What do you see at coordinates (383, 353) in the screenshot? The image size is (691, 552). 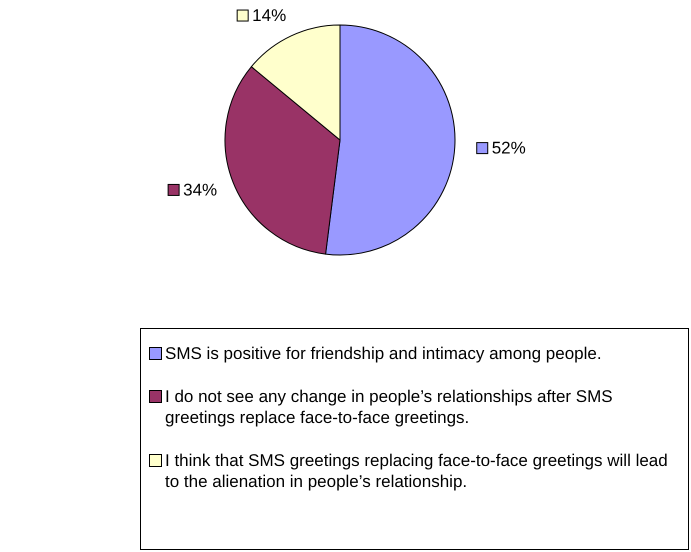 I see `legend-label: SMS is positive for friendship and intimacy among people.` at bounding box center [383, 353].